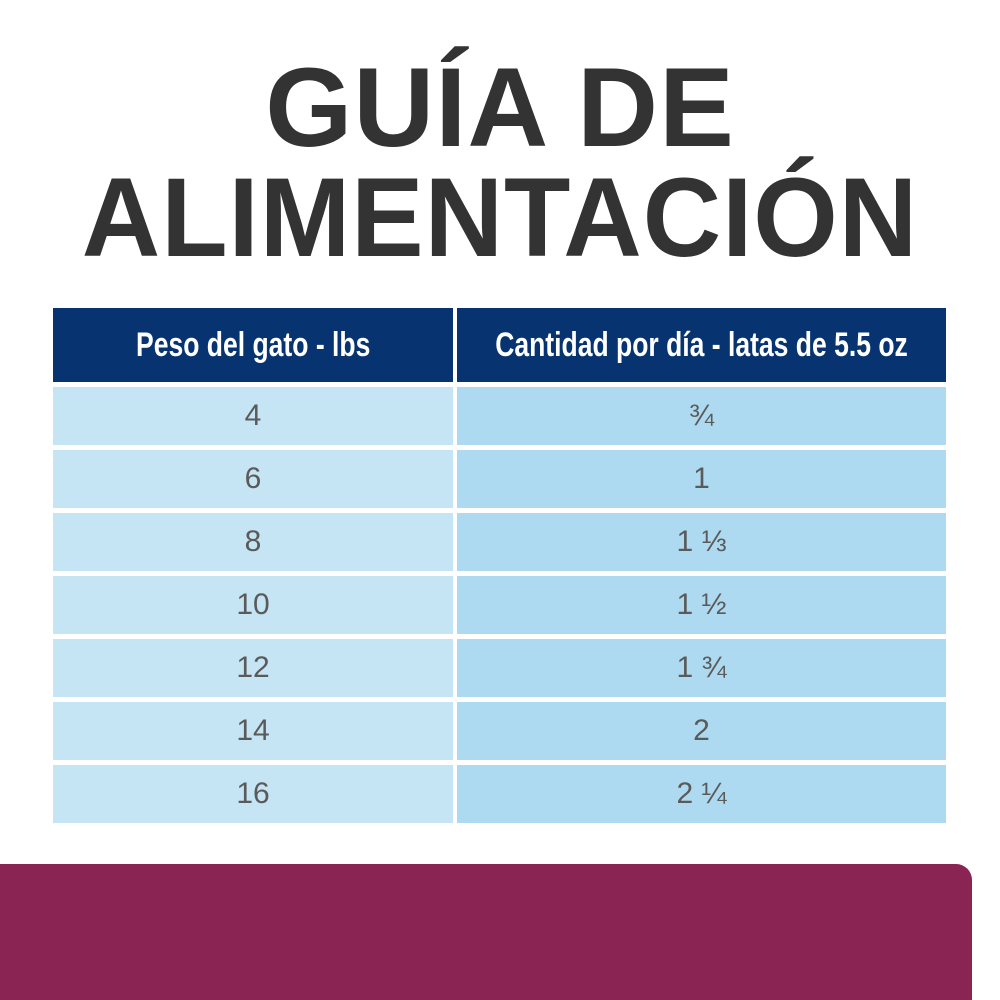 This screenshot has height=1000, width=1000. Describe the element at coordinates (701, 605) in the screenshot. I see `amount-cell: 1 ½` at that location.